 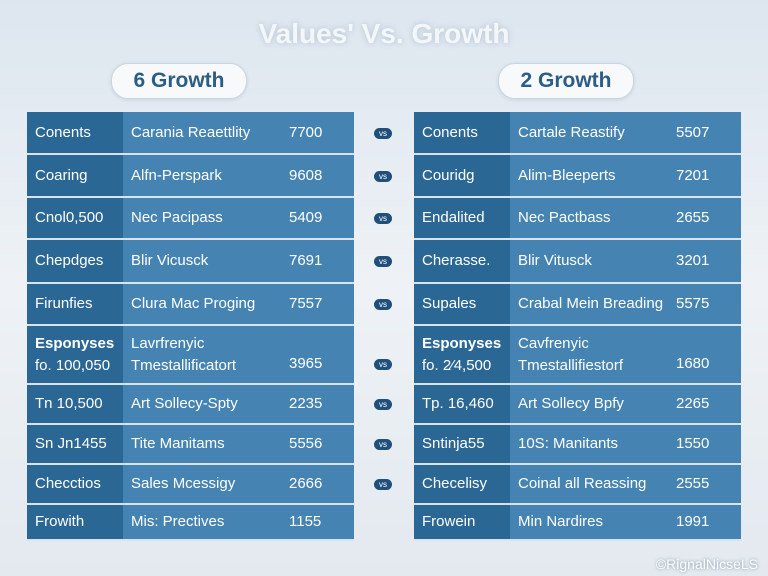 What do you see at coordinates (706, 564) in the screenshot?
I see `watermark: ©RignalNicseLS` at bounding box center [706, 564].